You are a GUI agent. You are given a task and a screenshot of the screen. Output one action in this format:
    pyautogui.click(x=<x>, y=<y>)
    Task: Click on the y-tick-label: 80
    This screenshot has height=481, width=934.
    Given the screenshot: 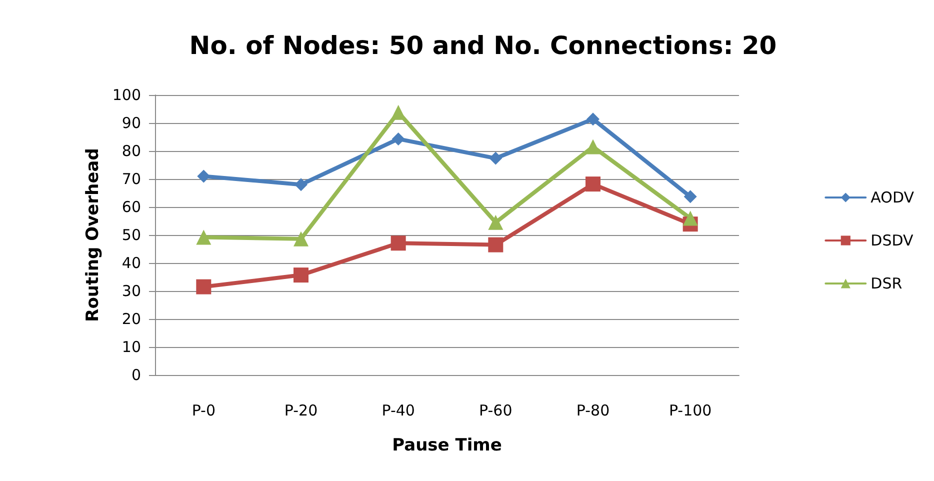 What is the action you would take?
    pyautogui.click(x=131, y=151)
    